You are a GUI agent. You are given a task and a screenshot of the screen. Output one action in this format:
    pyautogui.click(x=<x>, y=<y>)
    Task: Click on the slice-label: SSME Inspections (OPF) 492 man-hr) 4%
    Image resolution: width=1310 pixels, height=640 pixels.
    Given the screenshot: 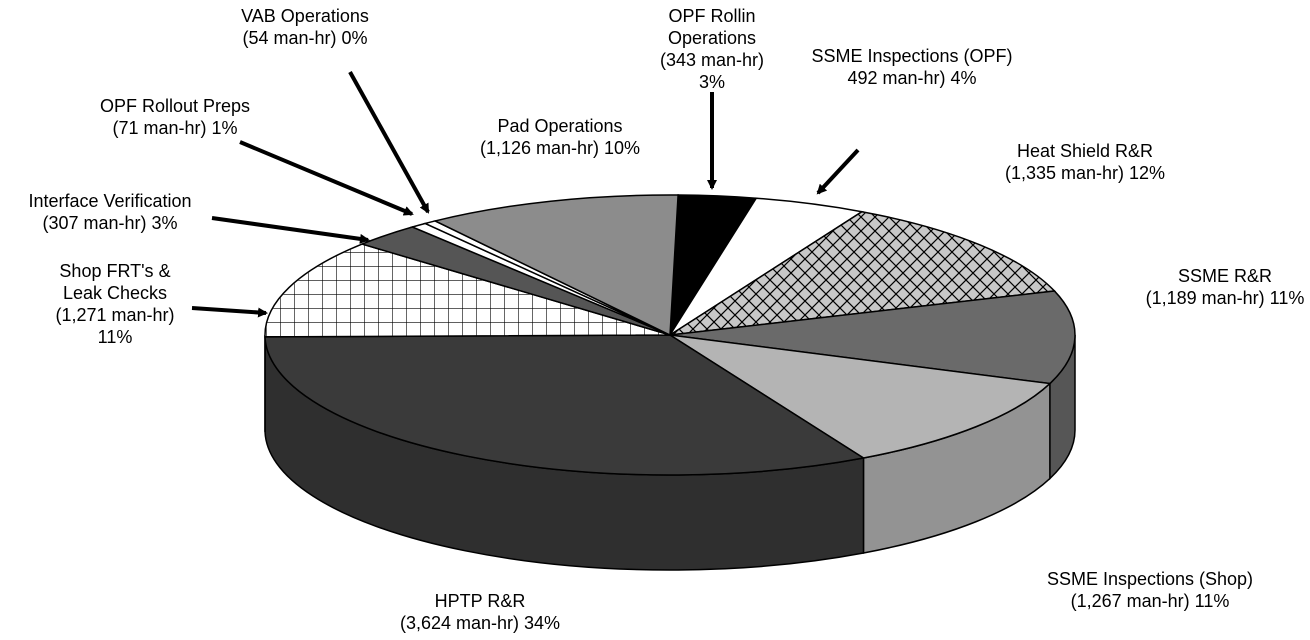 What is the action you would take?
    pyautogui.click(x=912, y=67)
    